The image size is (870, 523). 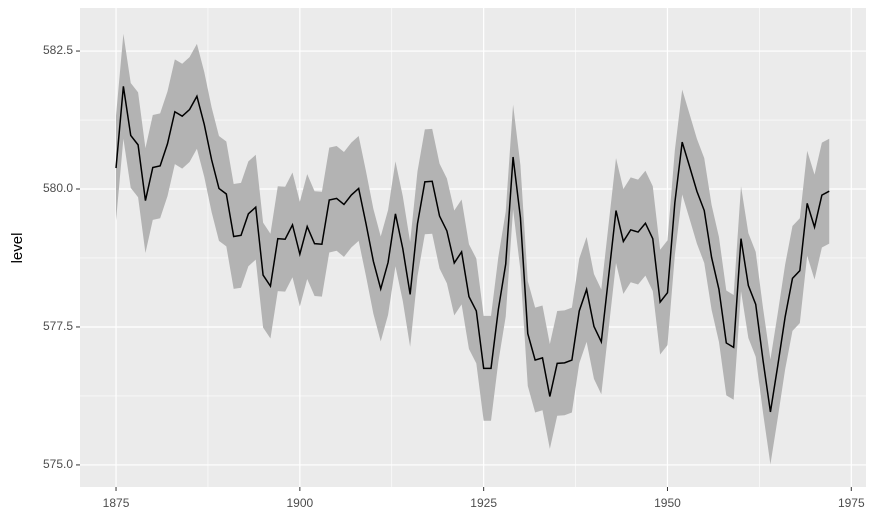 What do you see at coordinates (58, 326) in the screenshot?
I see `y-tick-label: 577.5` at bounding box center [58, 326].